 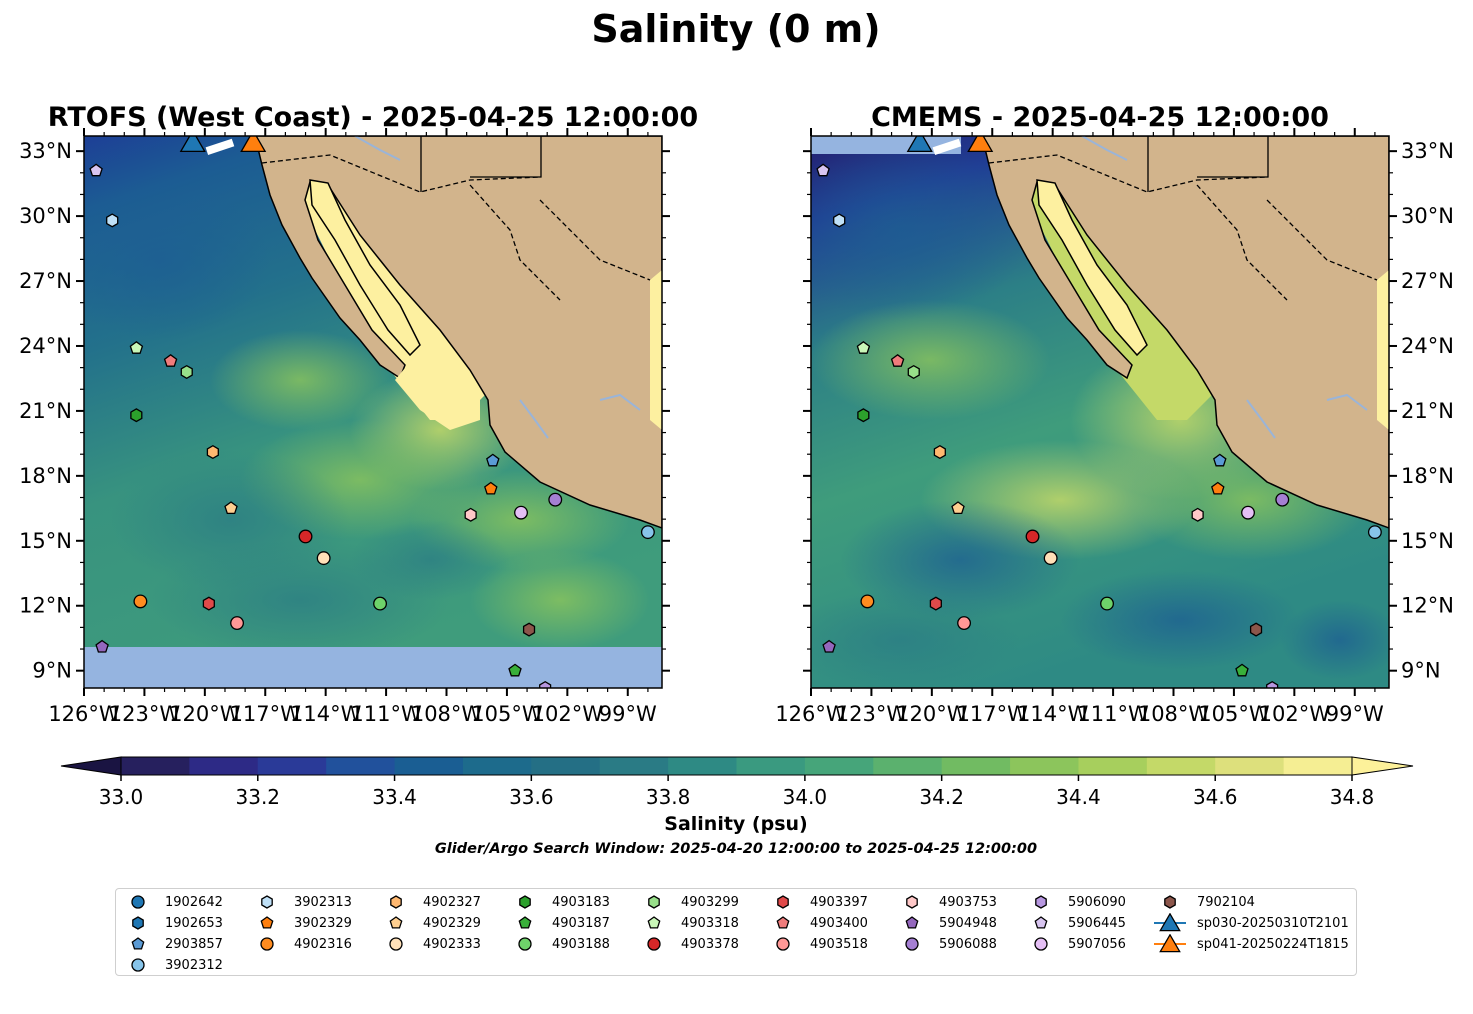 I want to click on colorbar-extend-high, so click(x=1382, y=766).